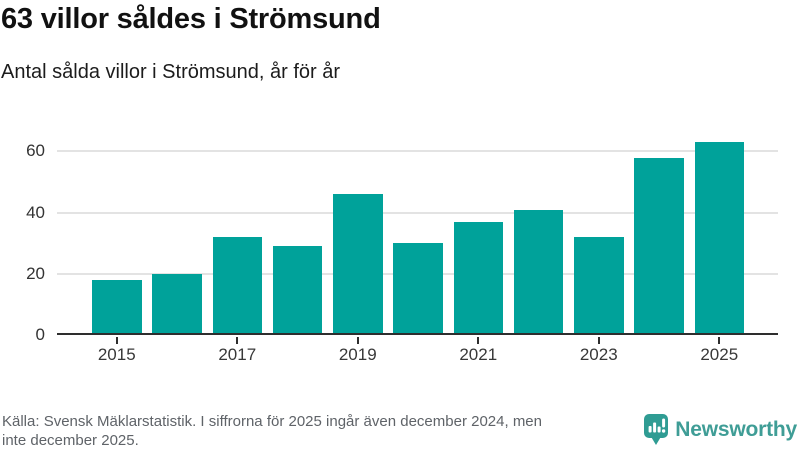 The image size is (800, 450). I want to click on bar-2019, so click(358, 264).